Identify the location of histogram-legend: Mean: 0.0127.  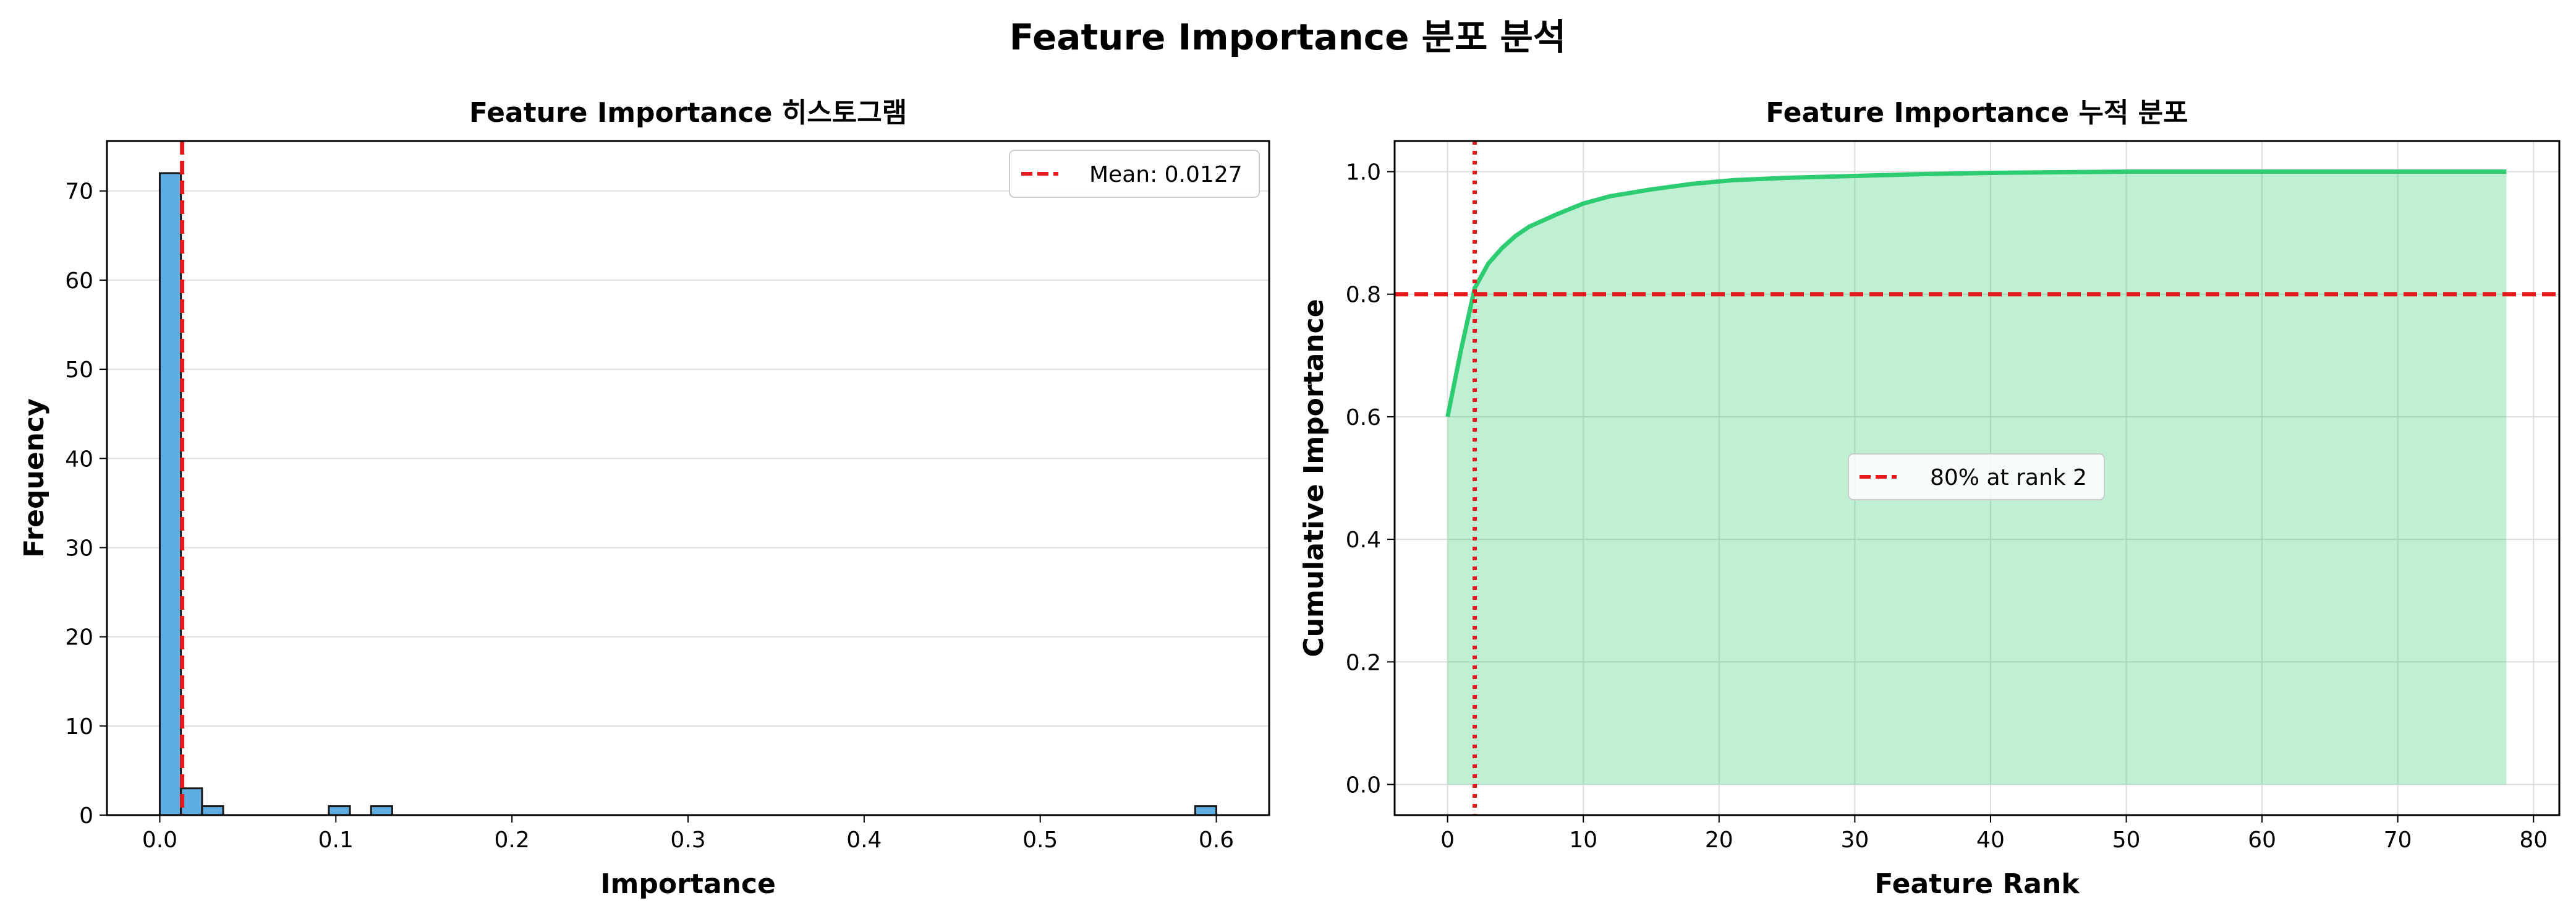
(1134, 174).